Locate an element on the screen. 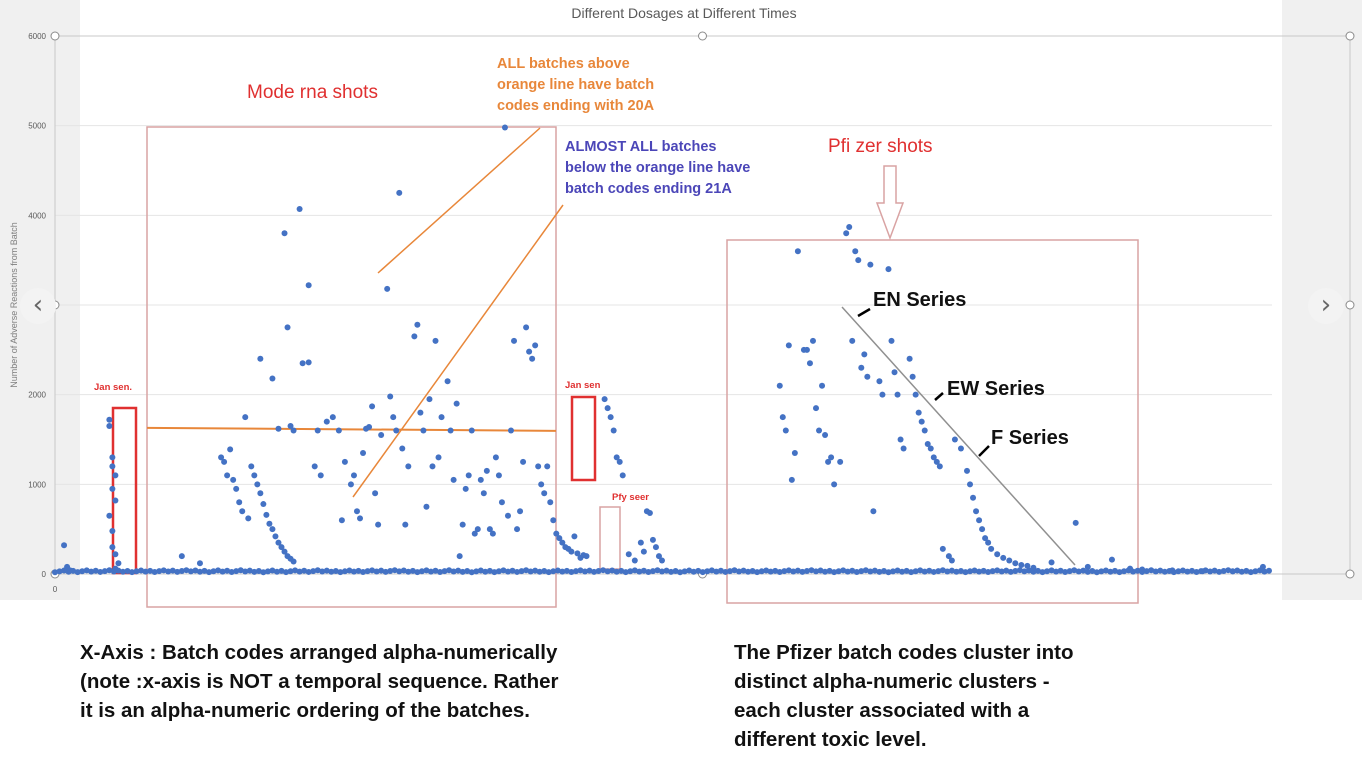 The image size is (1362, 773). chart-title: Different Dosages at Different Times is located at coordinates (683, 13).